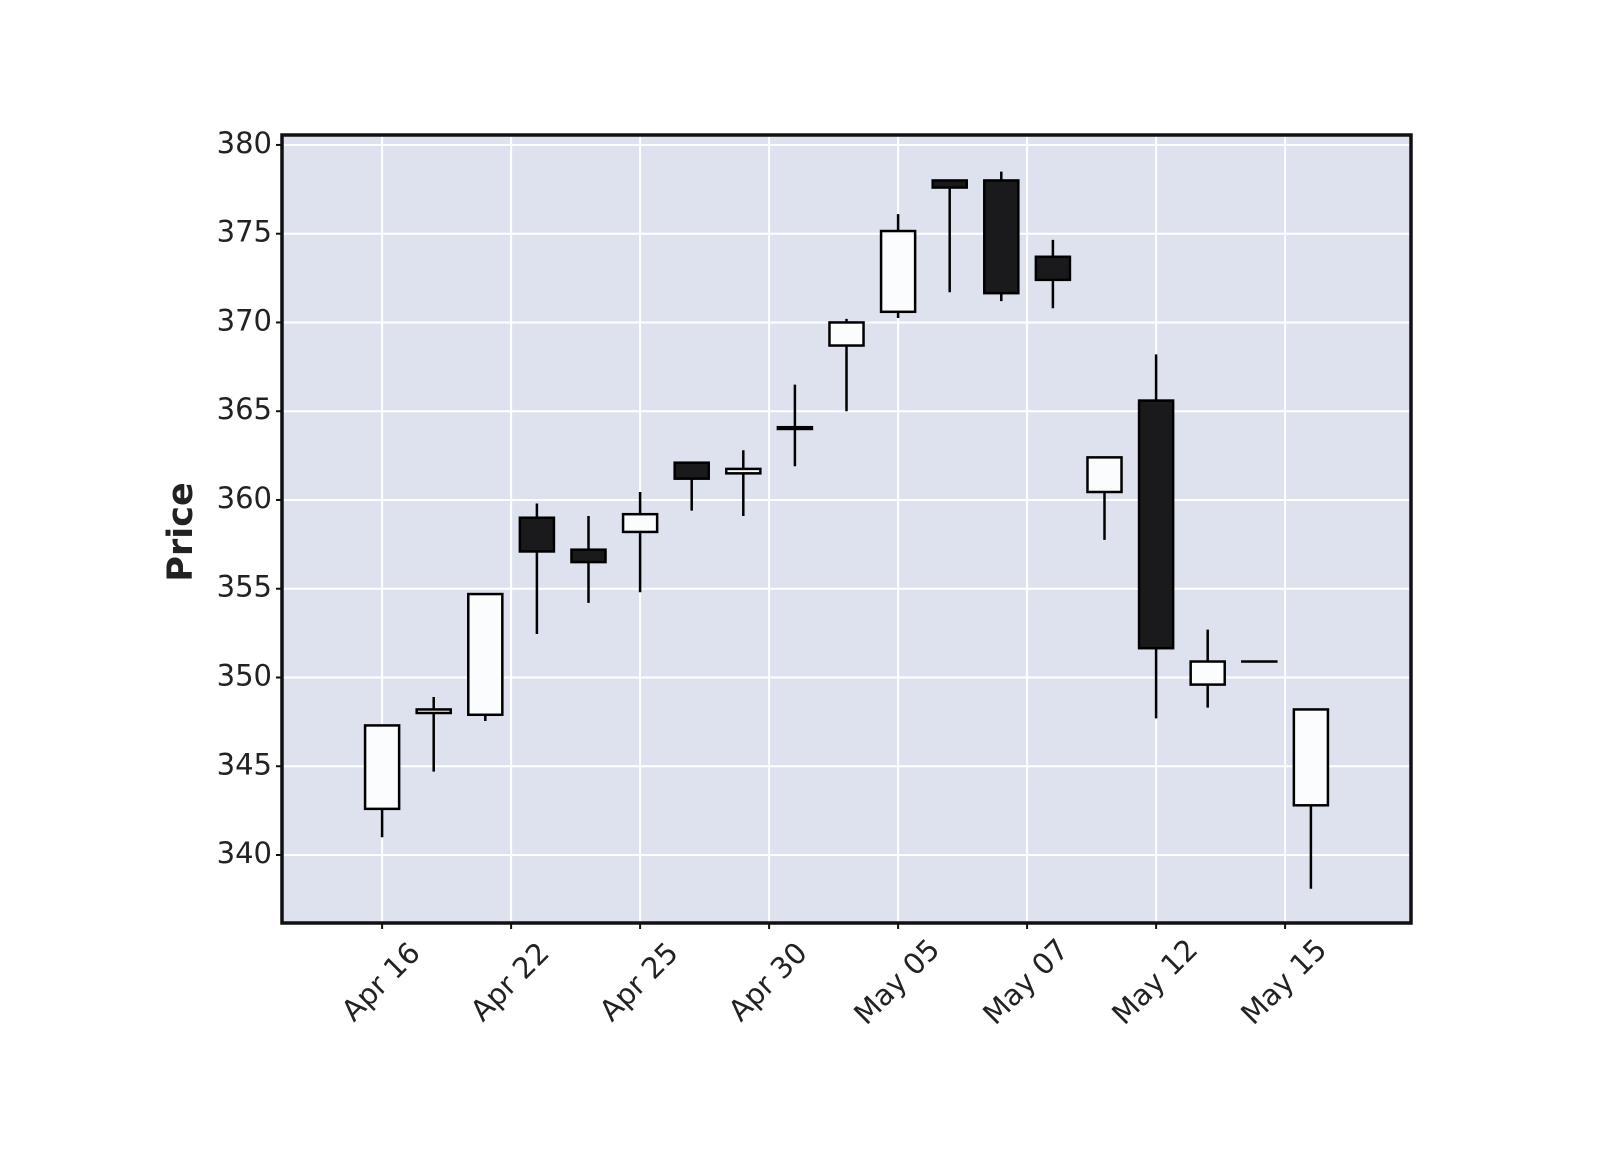 This screenshot has width=1600, height=1150. What do you see at coordinates (244, 498) in the screenshot?
I see `y-tick-label: 360` at bounding box center [244, 498].